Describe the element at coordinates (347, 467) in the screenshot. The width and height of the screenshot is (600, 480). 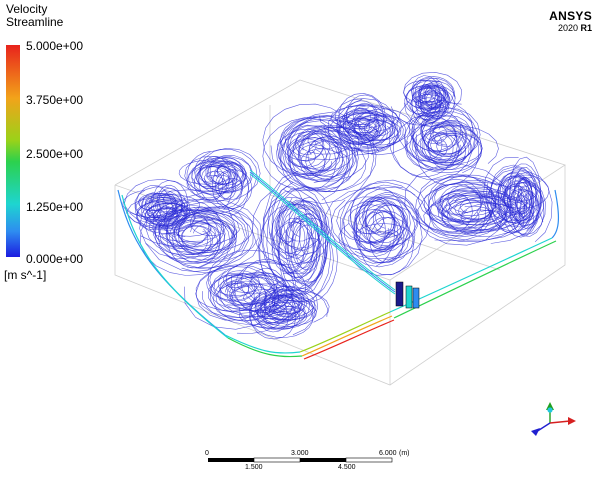
I see `scale-label-bottom: 4.500` at that location.